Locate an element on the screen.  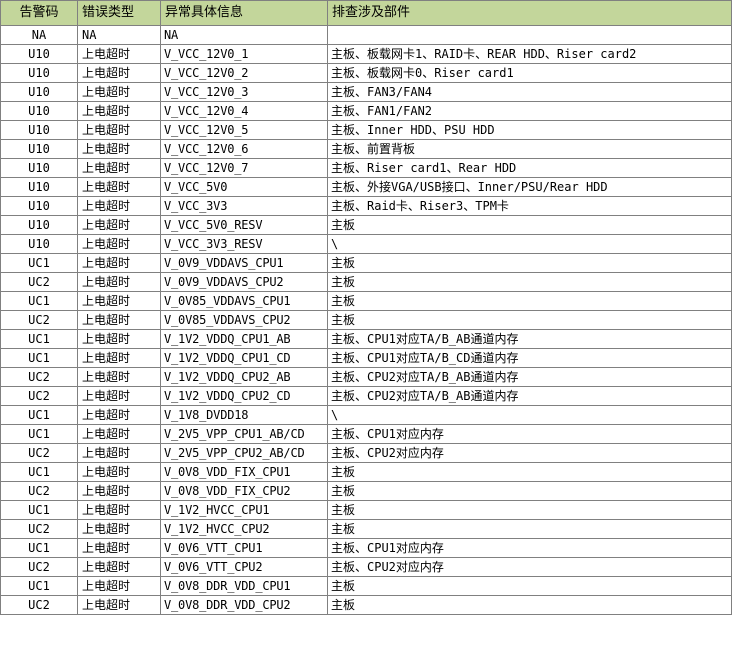
cell-exception-detail: V_VCC_3V3_RESV is located at coordinates (244, 244).